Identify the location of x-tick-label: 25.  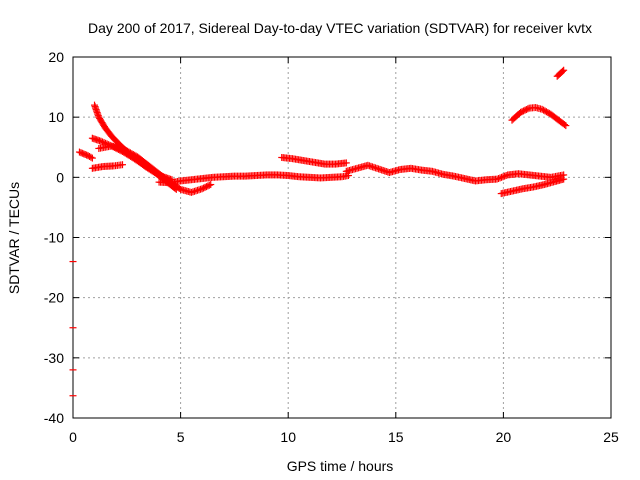
(611, 437).